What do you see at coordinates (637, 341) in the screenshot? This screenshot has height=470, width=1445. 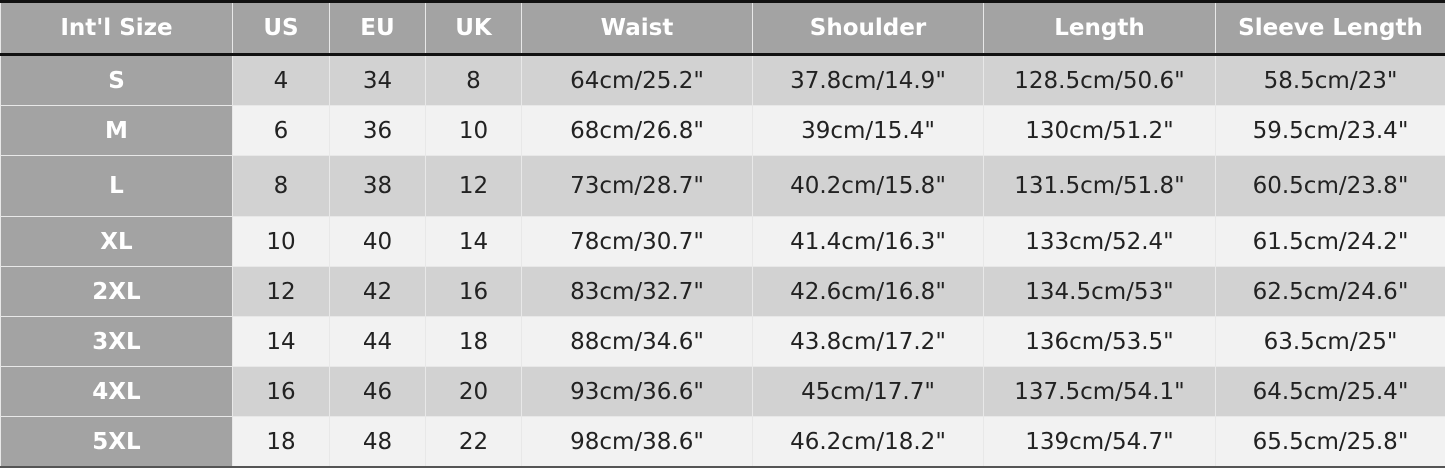 I see `table-cell: 88cm/34.6"` at bounding box center [637, 341].